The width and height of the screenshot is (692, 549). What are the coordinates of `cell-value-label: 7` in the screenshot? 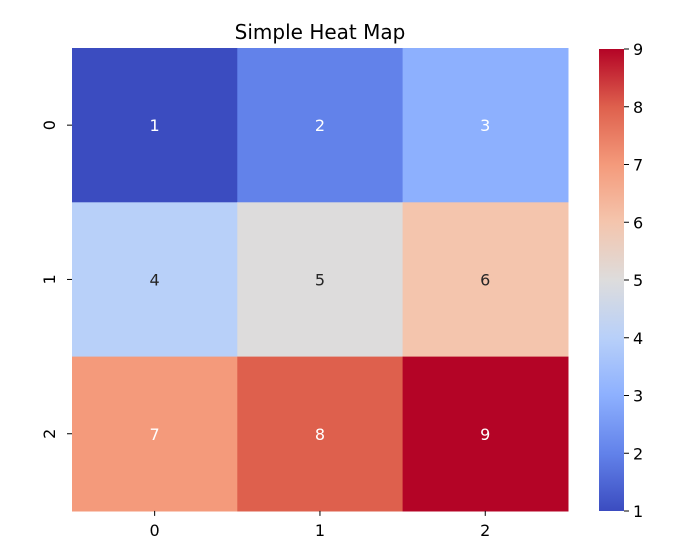 It's located at (155, 434).